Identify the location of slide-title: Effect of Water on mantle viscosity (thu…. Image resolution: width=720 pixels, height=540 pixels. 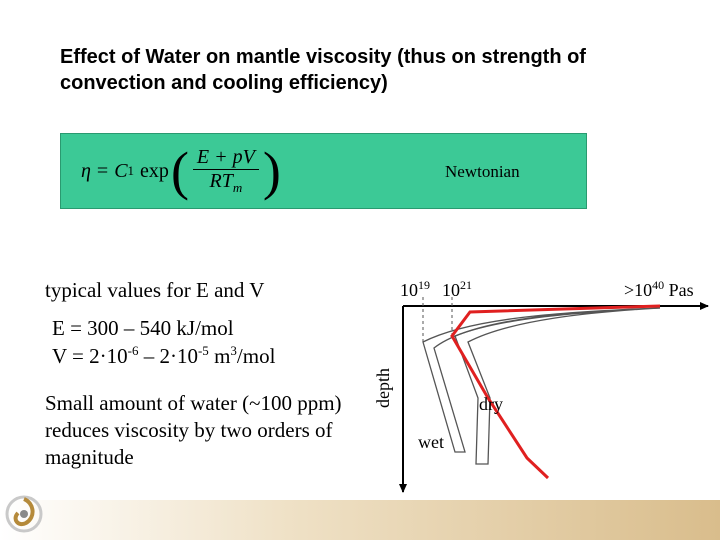
(323, 70).